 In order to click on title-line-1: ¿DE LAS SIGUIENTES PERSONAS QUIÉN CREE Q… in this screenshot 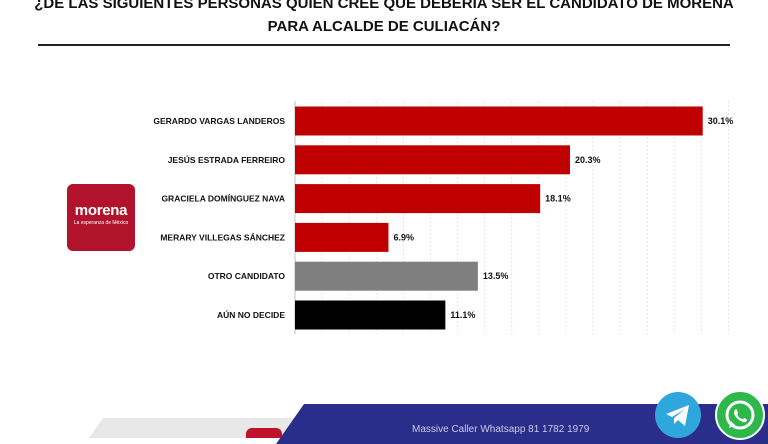, I will do `click(384, 6)`.